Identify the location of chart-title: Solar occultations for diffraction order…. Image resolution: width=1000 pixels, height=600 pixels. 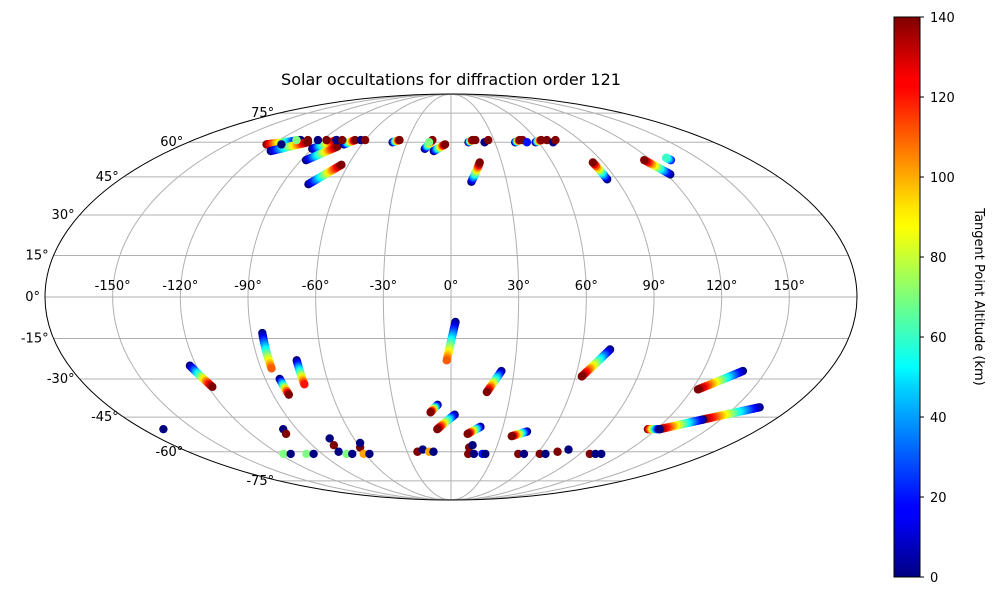
(451, 79).